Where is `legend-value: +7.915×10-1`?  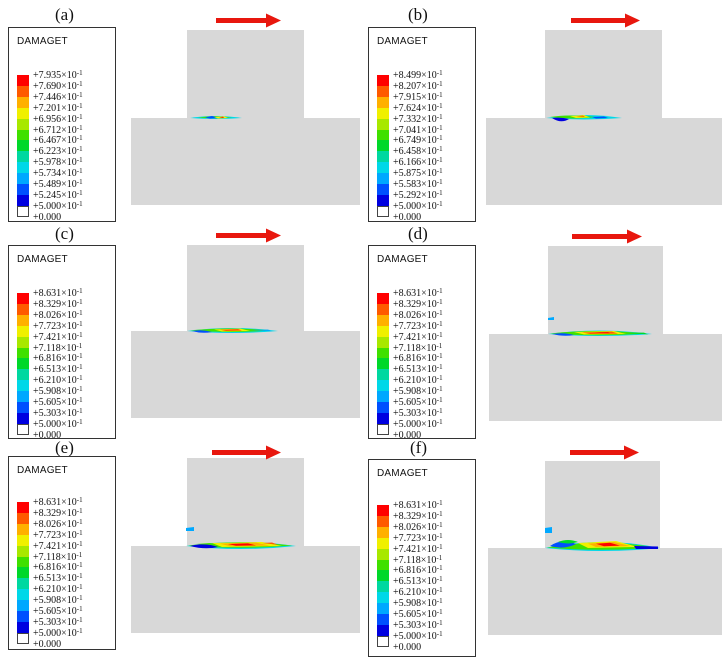 legend-value: +7.915×10-1 is located at coordinates (418, 96).